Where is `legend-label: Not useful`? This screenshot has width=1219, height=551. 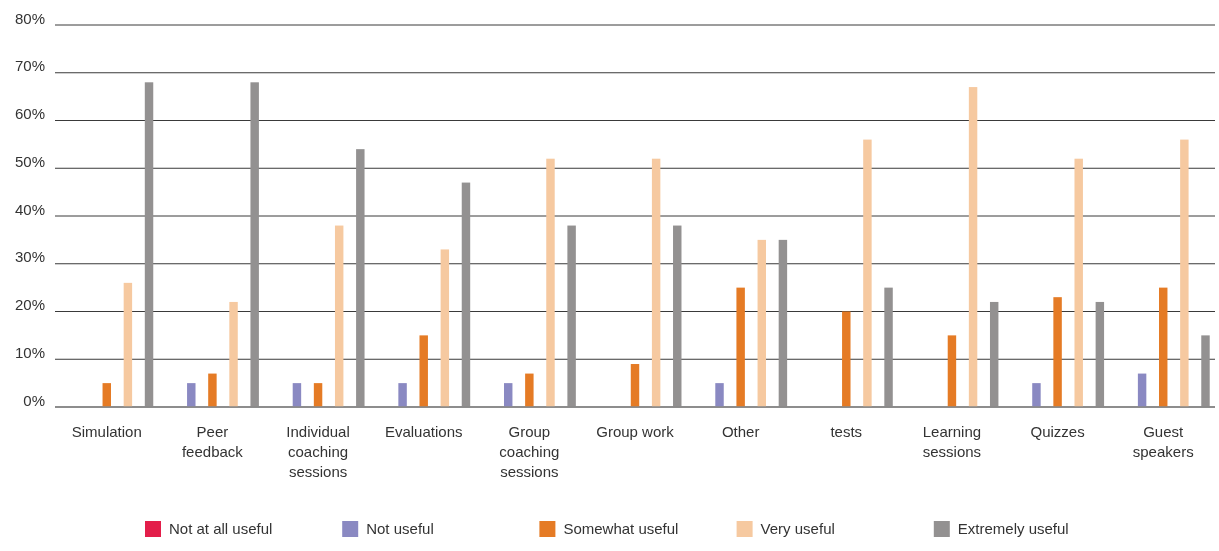 legend-label: Not useful is located at coordinates (400, 528).